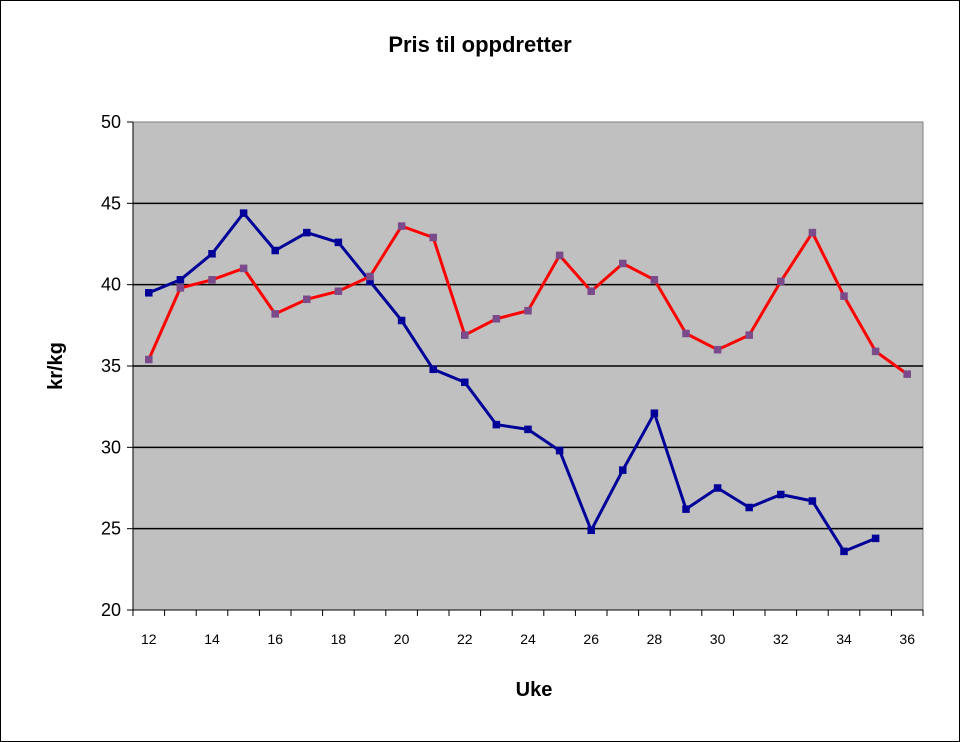 Image resolution: width=960 pixels, height=742 pixels. What do you see at coordinates (111, 610) in the screenshot?
I see `y-tick-label: 20` at bounding box center [111, 610].